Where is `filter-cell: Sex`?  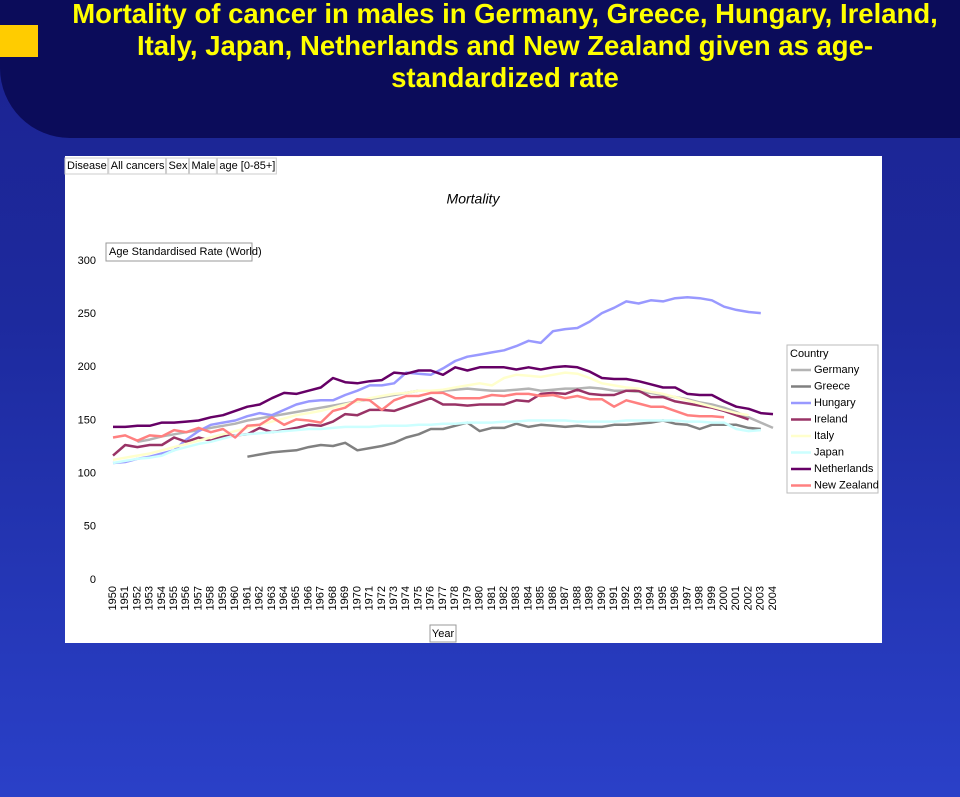 filter-cell: Sex is located at coordinates (178, 166).